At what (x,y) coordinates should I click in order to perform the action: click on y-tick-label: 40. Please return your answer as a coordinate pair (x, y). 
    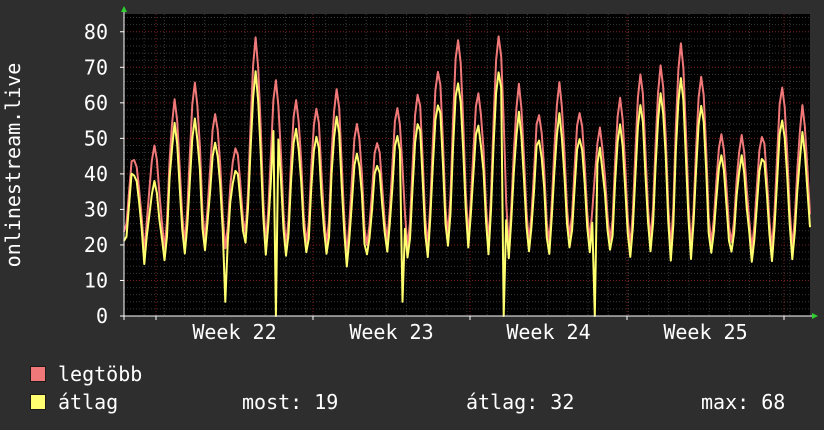
    Looking at the image, I should click on (96, 174).